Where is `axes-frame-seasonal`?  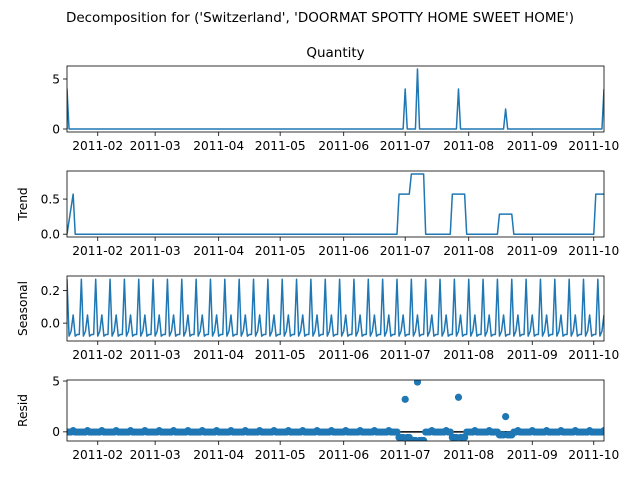
axes-frame-seasonal is located at coordinates (335, 308).